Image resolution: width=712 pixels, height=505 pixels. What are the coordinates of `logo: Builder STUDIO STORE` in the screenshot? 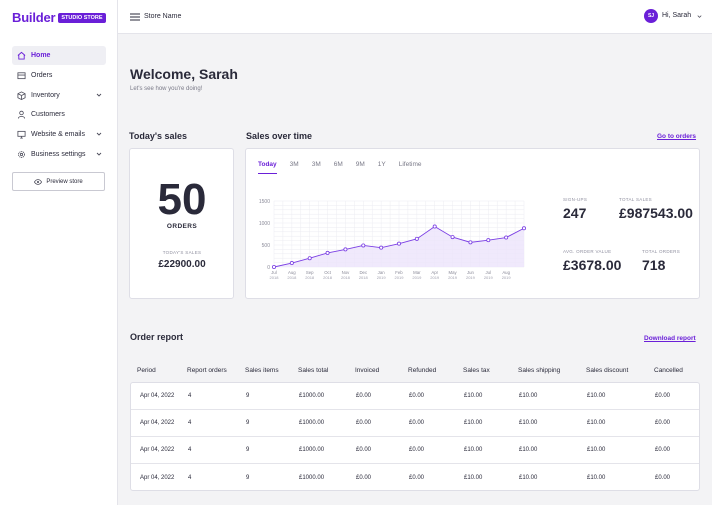 It's located at (59, 17).